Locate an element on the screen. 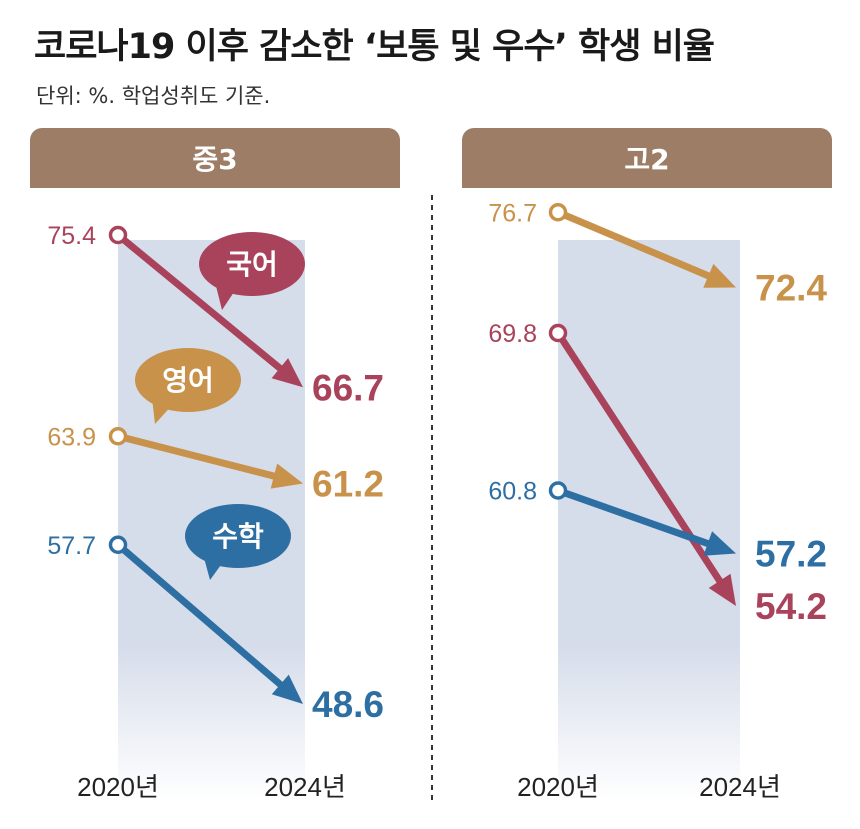  end-value-label: 48.6 is located at coordinates (348, 704).